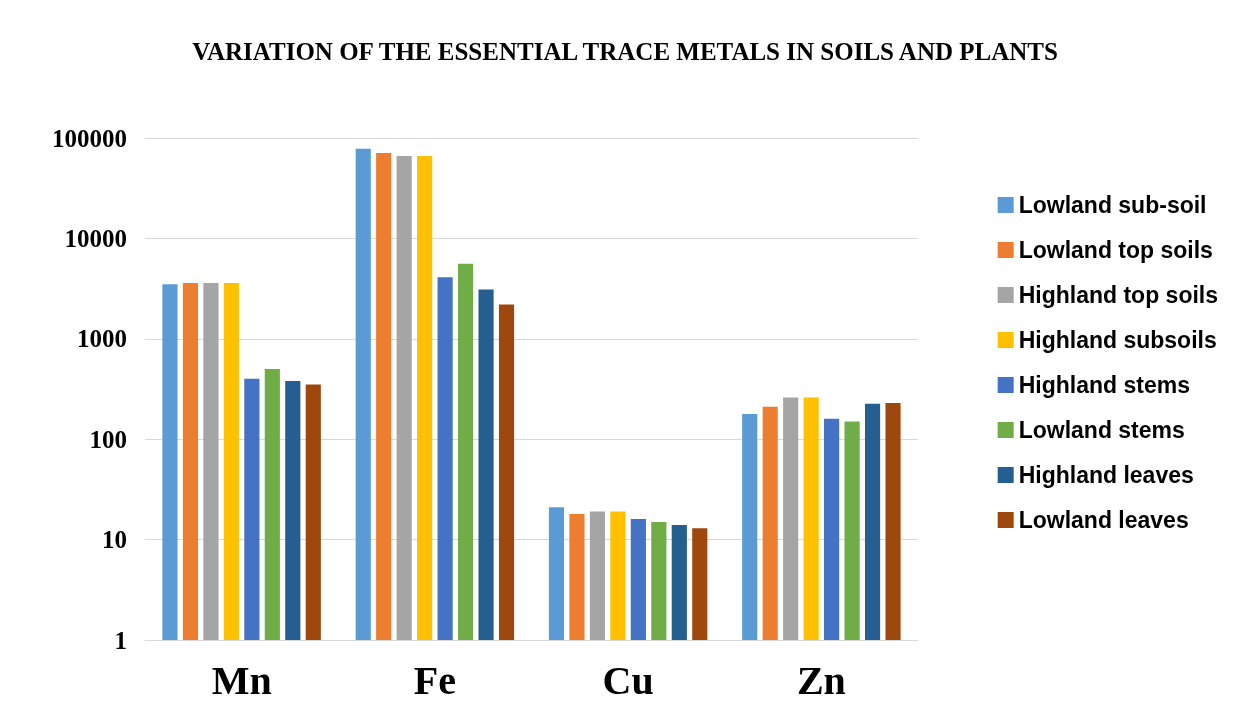 The height and width of the screenshot is (725, 1243). I want to click on y-tick-label: 10000, so click(95, 238).